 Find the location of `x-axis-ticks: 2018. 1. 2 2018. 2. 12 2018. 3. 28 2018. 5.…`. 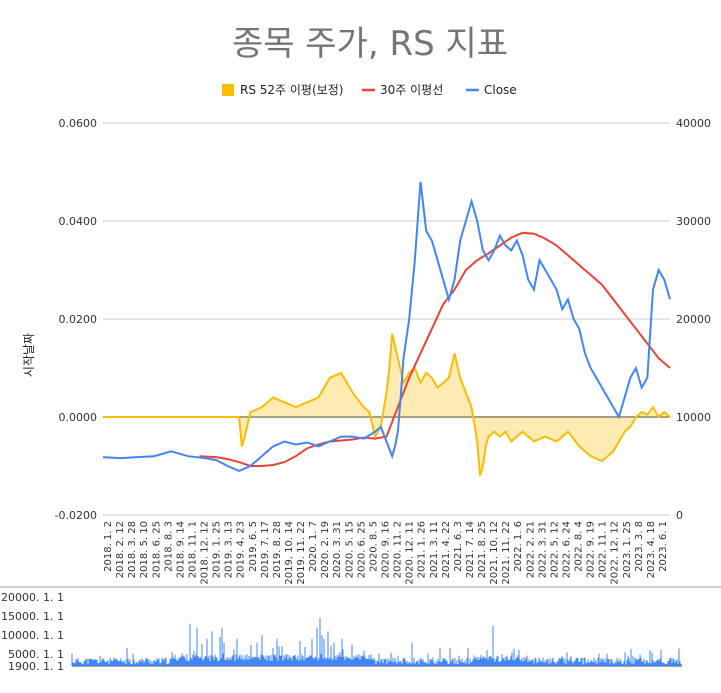

x-axis-ticks: 2018. 1. 2 2018. 2. 12 2018. 3. 28 2018. 5.… is located at coordinates (386, 553).